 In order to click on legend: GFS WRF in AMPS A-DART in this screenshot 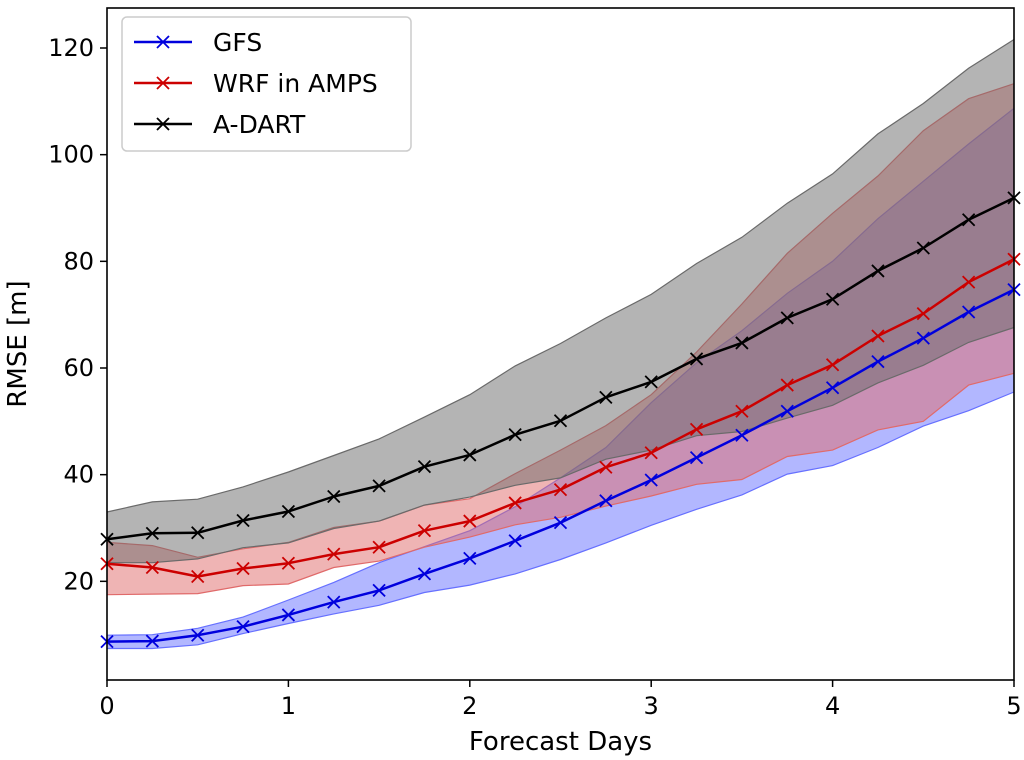, I will do `click(266, 84)`.